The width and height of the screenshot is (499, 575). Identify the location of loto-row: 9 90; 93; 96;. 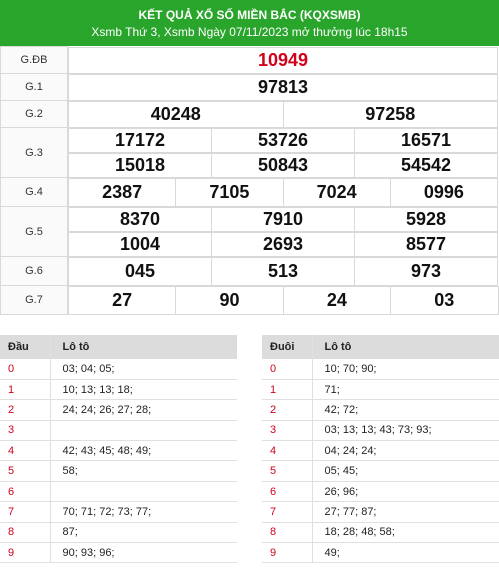
(118, 553).